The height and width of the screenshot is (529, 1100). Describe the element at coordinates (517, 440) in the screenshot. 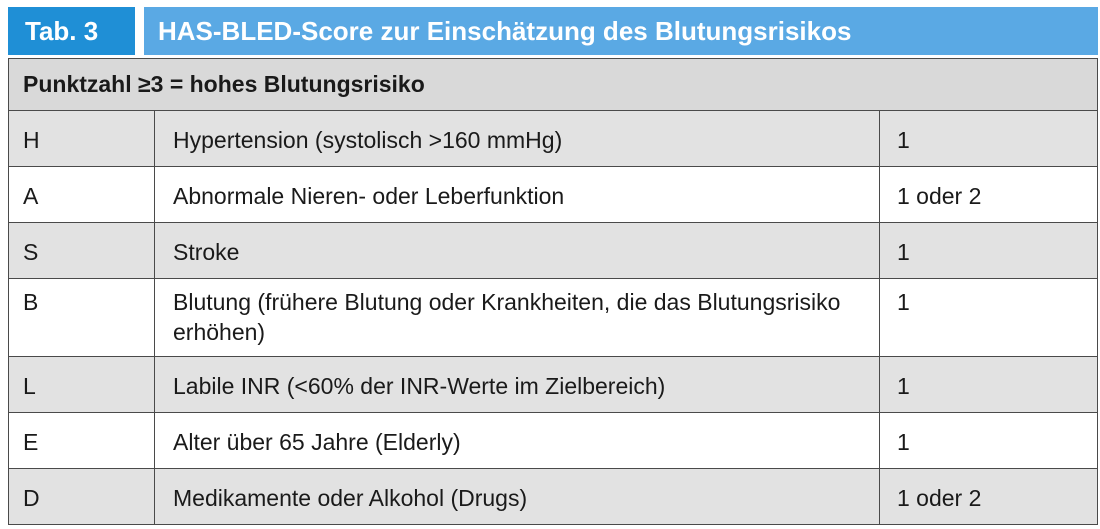

I see `row-description: Alter über 65 Jahre (Elderly)` at that location.